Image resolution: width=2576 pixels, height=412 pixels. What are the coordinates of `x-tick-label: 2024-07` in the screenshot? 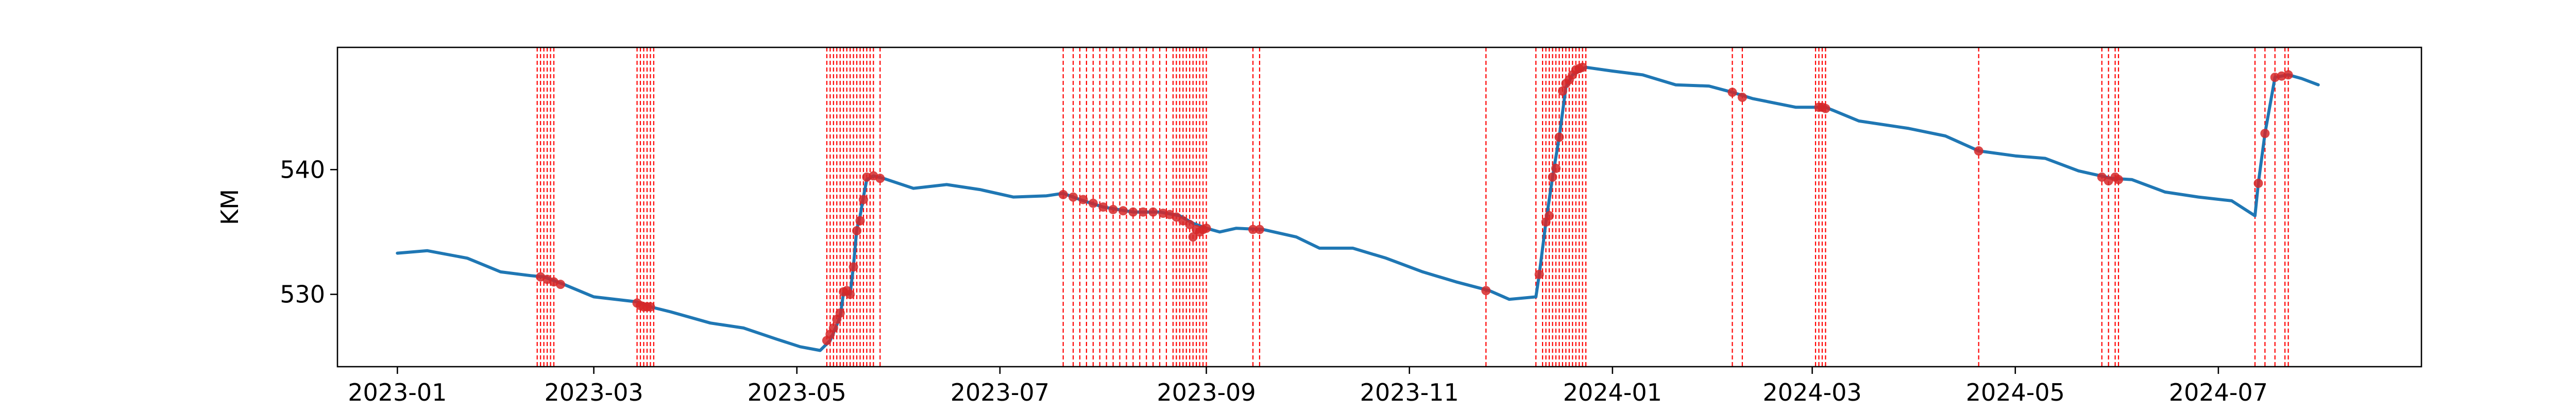 It's located at (2218, 392).